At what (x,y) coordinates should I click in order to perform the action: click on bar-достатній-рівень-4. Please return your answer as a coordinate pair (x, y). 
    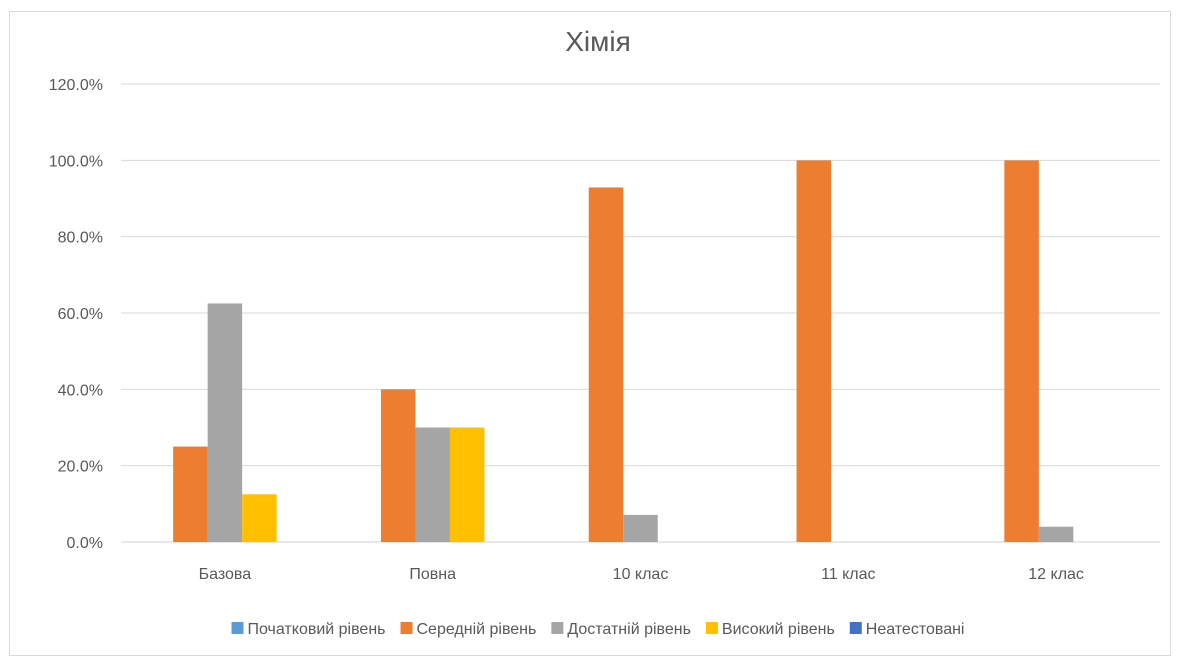
    Looking at the image, I should click on (1056, 534).